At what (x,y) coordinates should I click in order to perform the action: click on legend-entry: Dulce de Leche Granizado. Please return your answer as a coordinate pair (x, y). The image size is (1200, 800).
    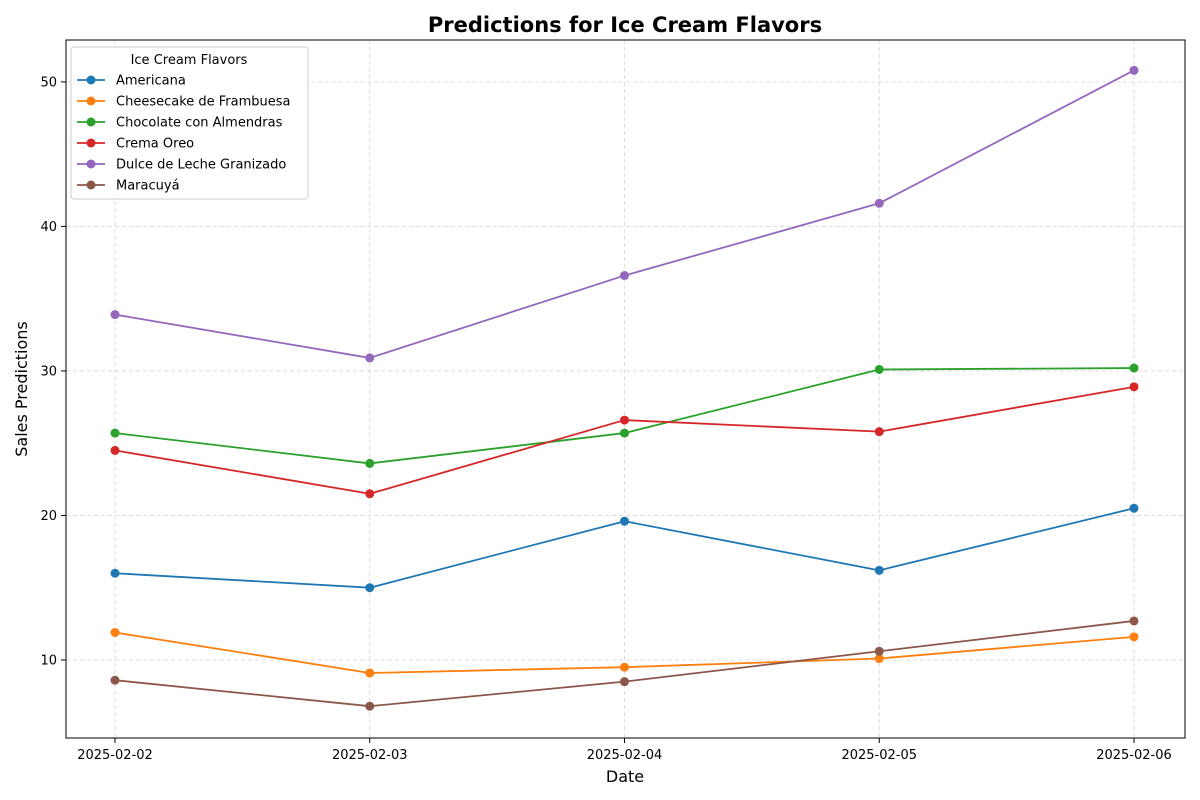
    Looking at the image, I should click on (181, 165).